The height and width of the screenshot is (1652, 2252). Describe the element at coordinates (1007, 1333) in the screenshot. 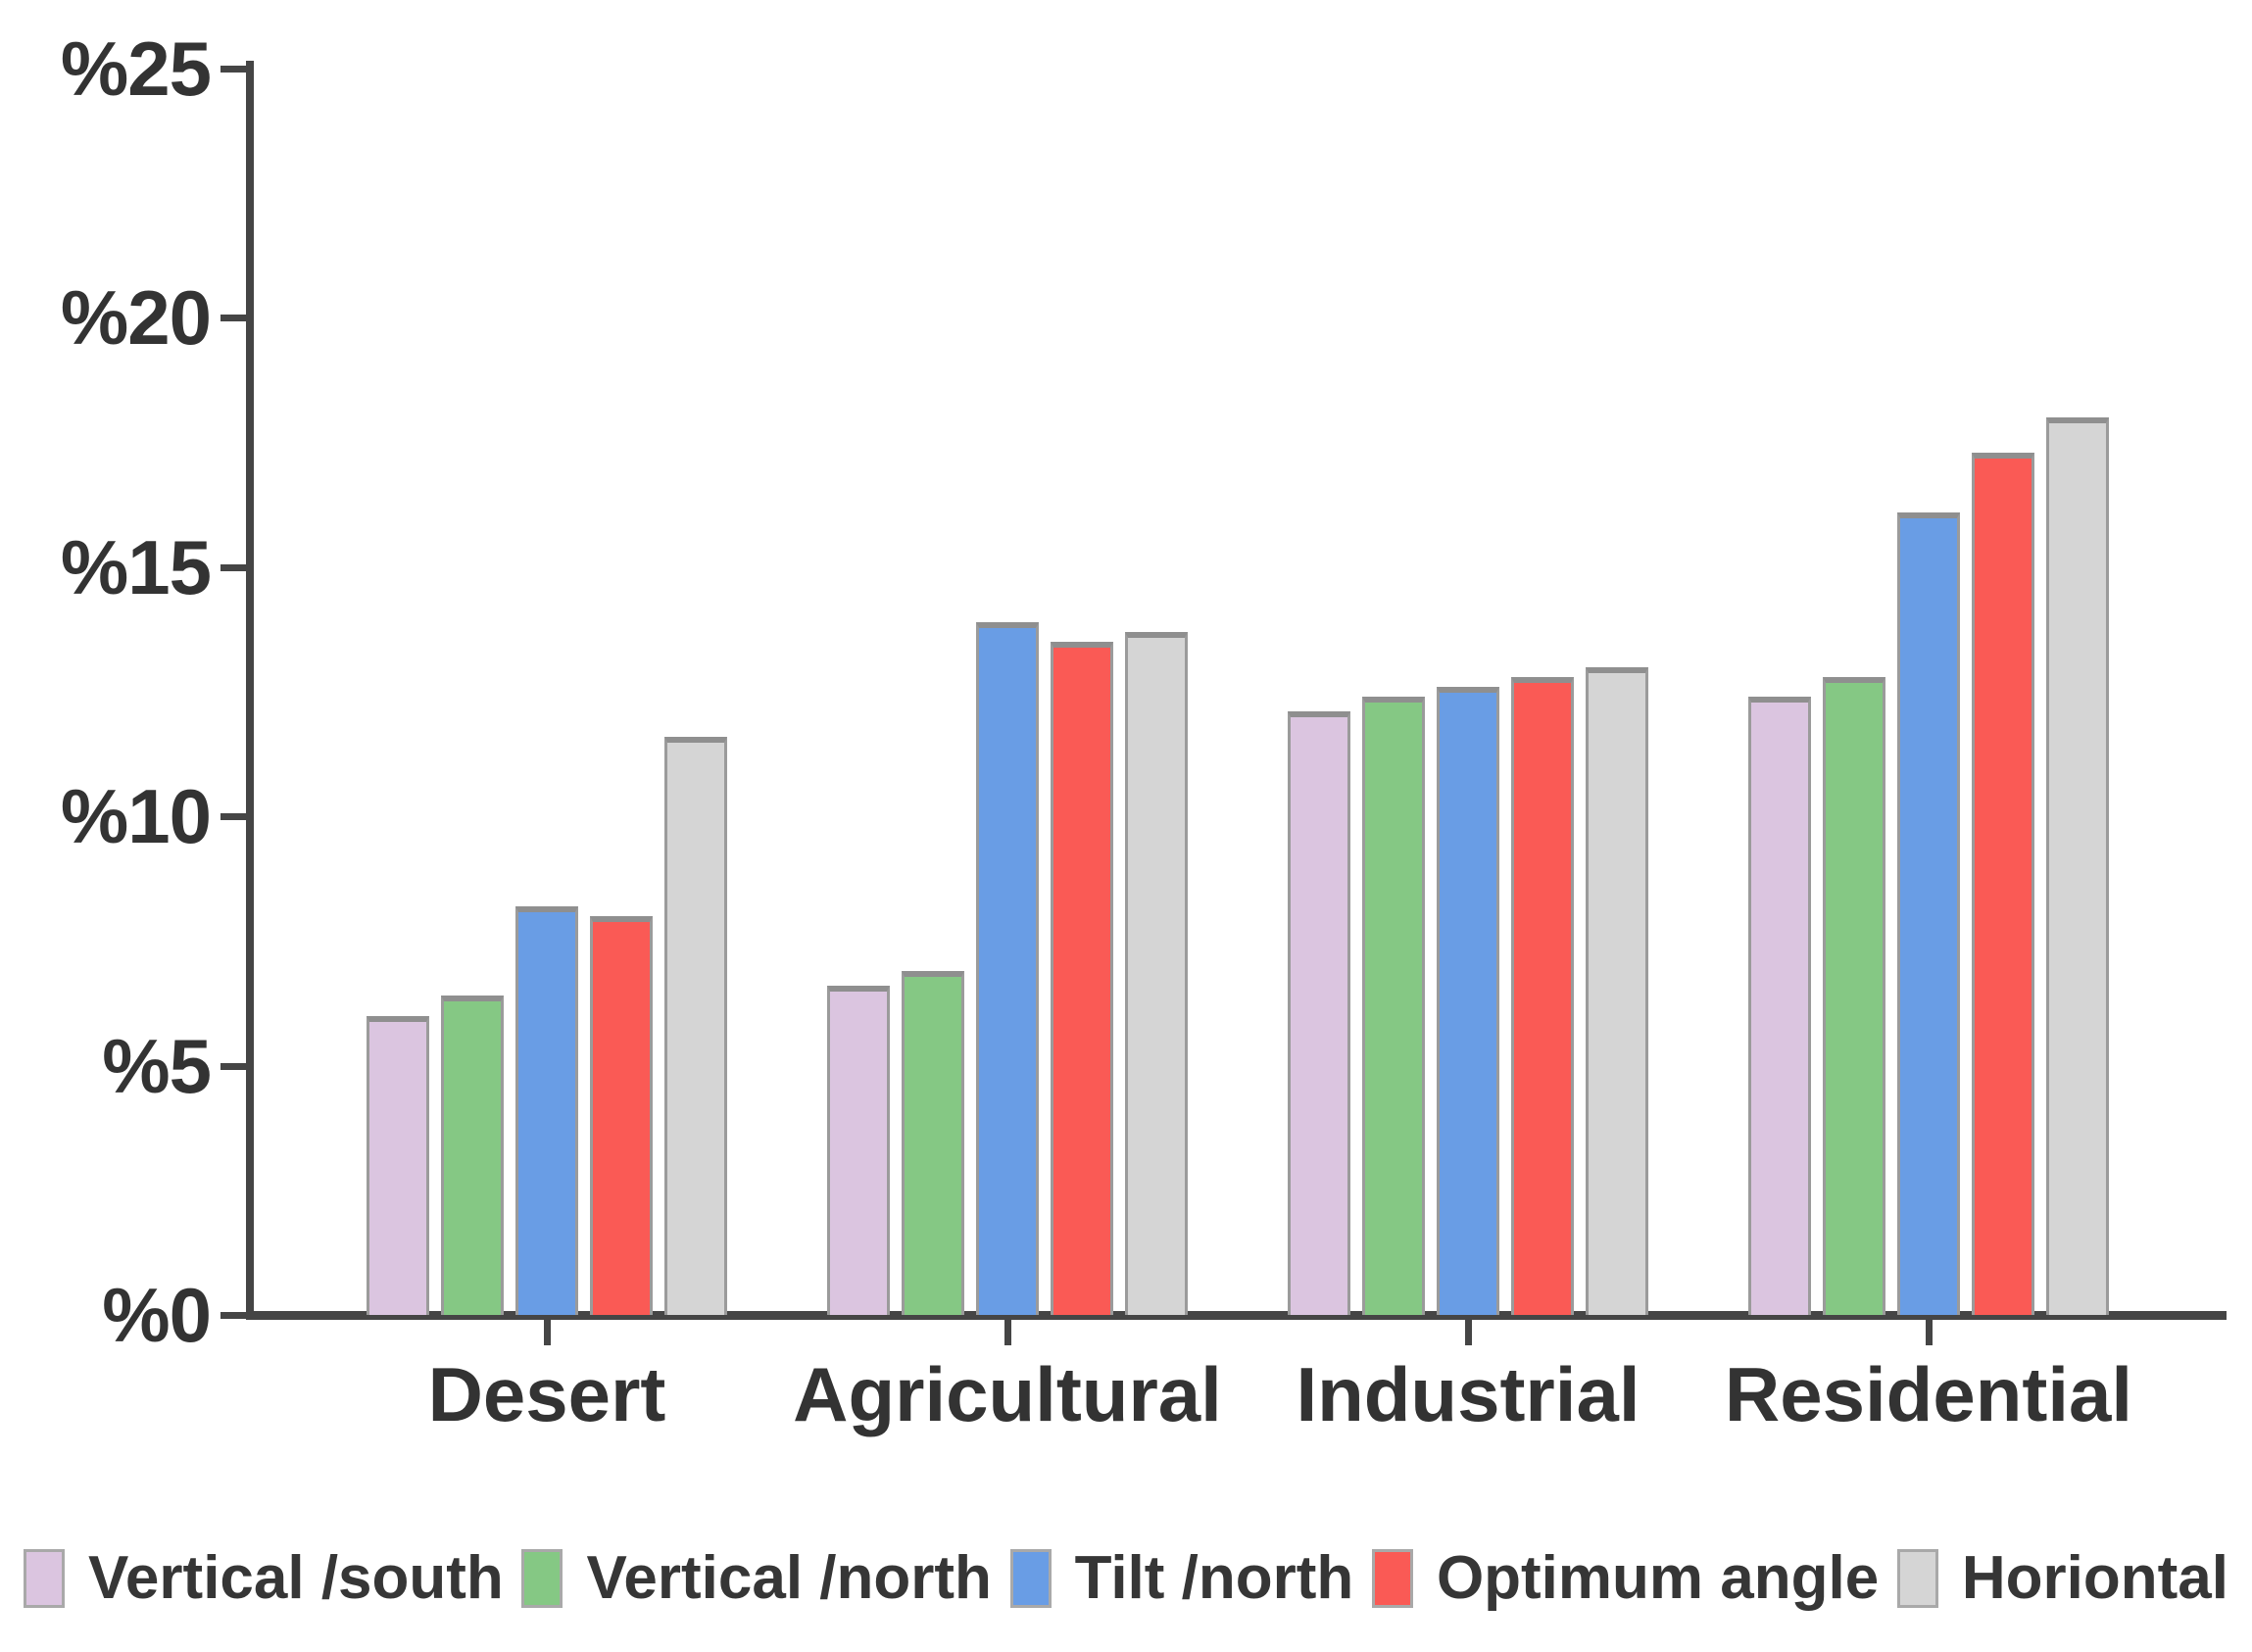

I see `x-tick-agricultural` at that location.